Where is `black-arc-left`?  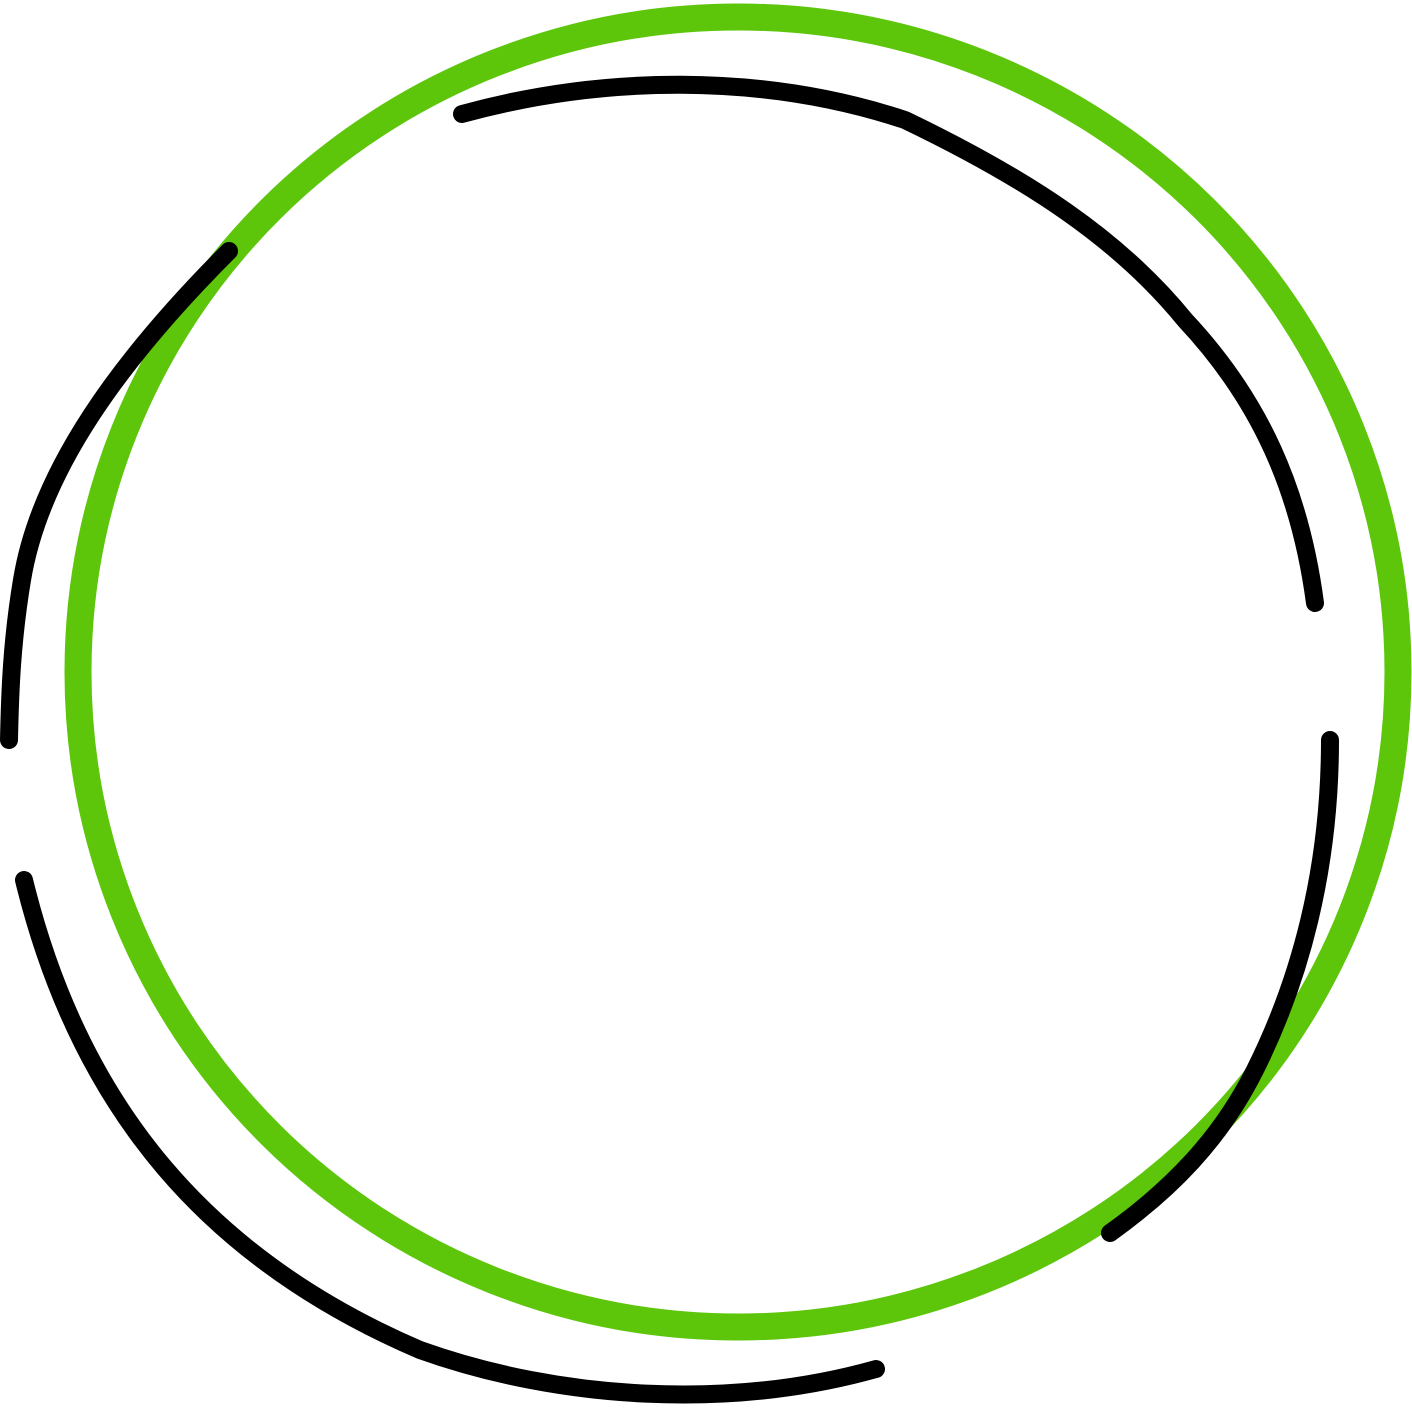
black-arc-left is located at coordinates (119, 495).